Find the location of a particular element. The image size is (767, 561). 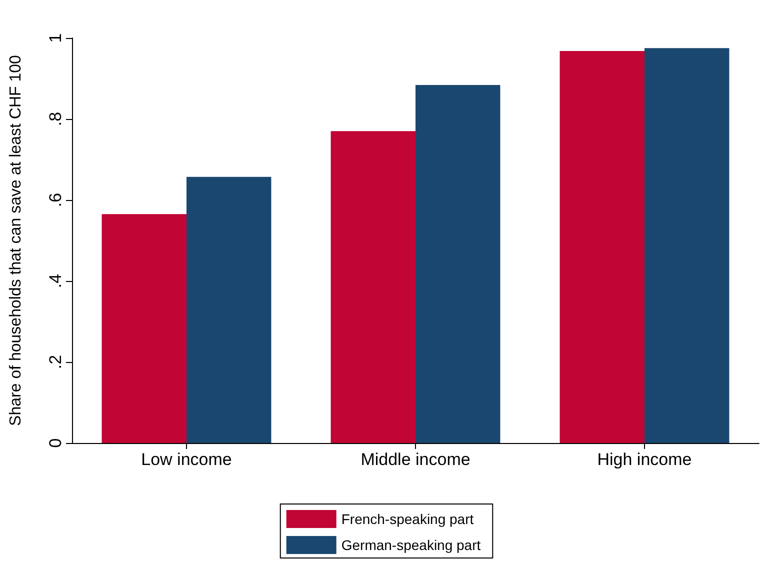

y-tick-label: .2 is located at coordinates (55, 362).